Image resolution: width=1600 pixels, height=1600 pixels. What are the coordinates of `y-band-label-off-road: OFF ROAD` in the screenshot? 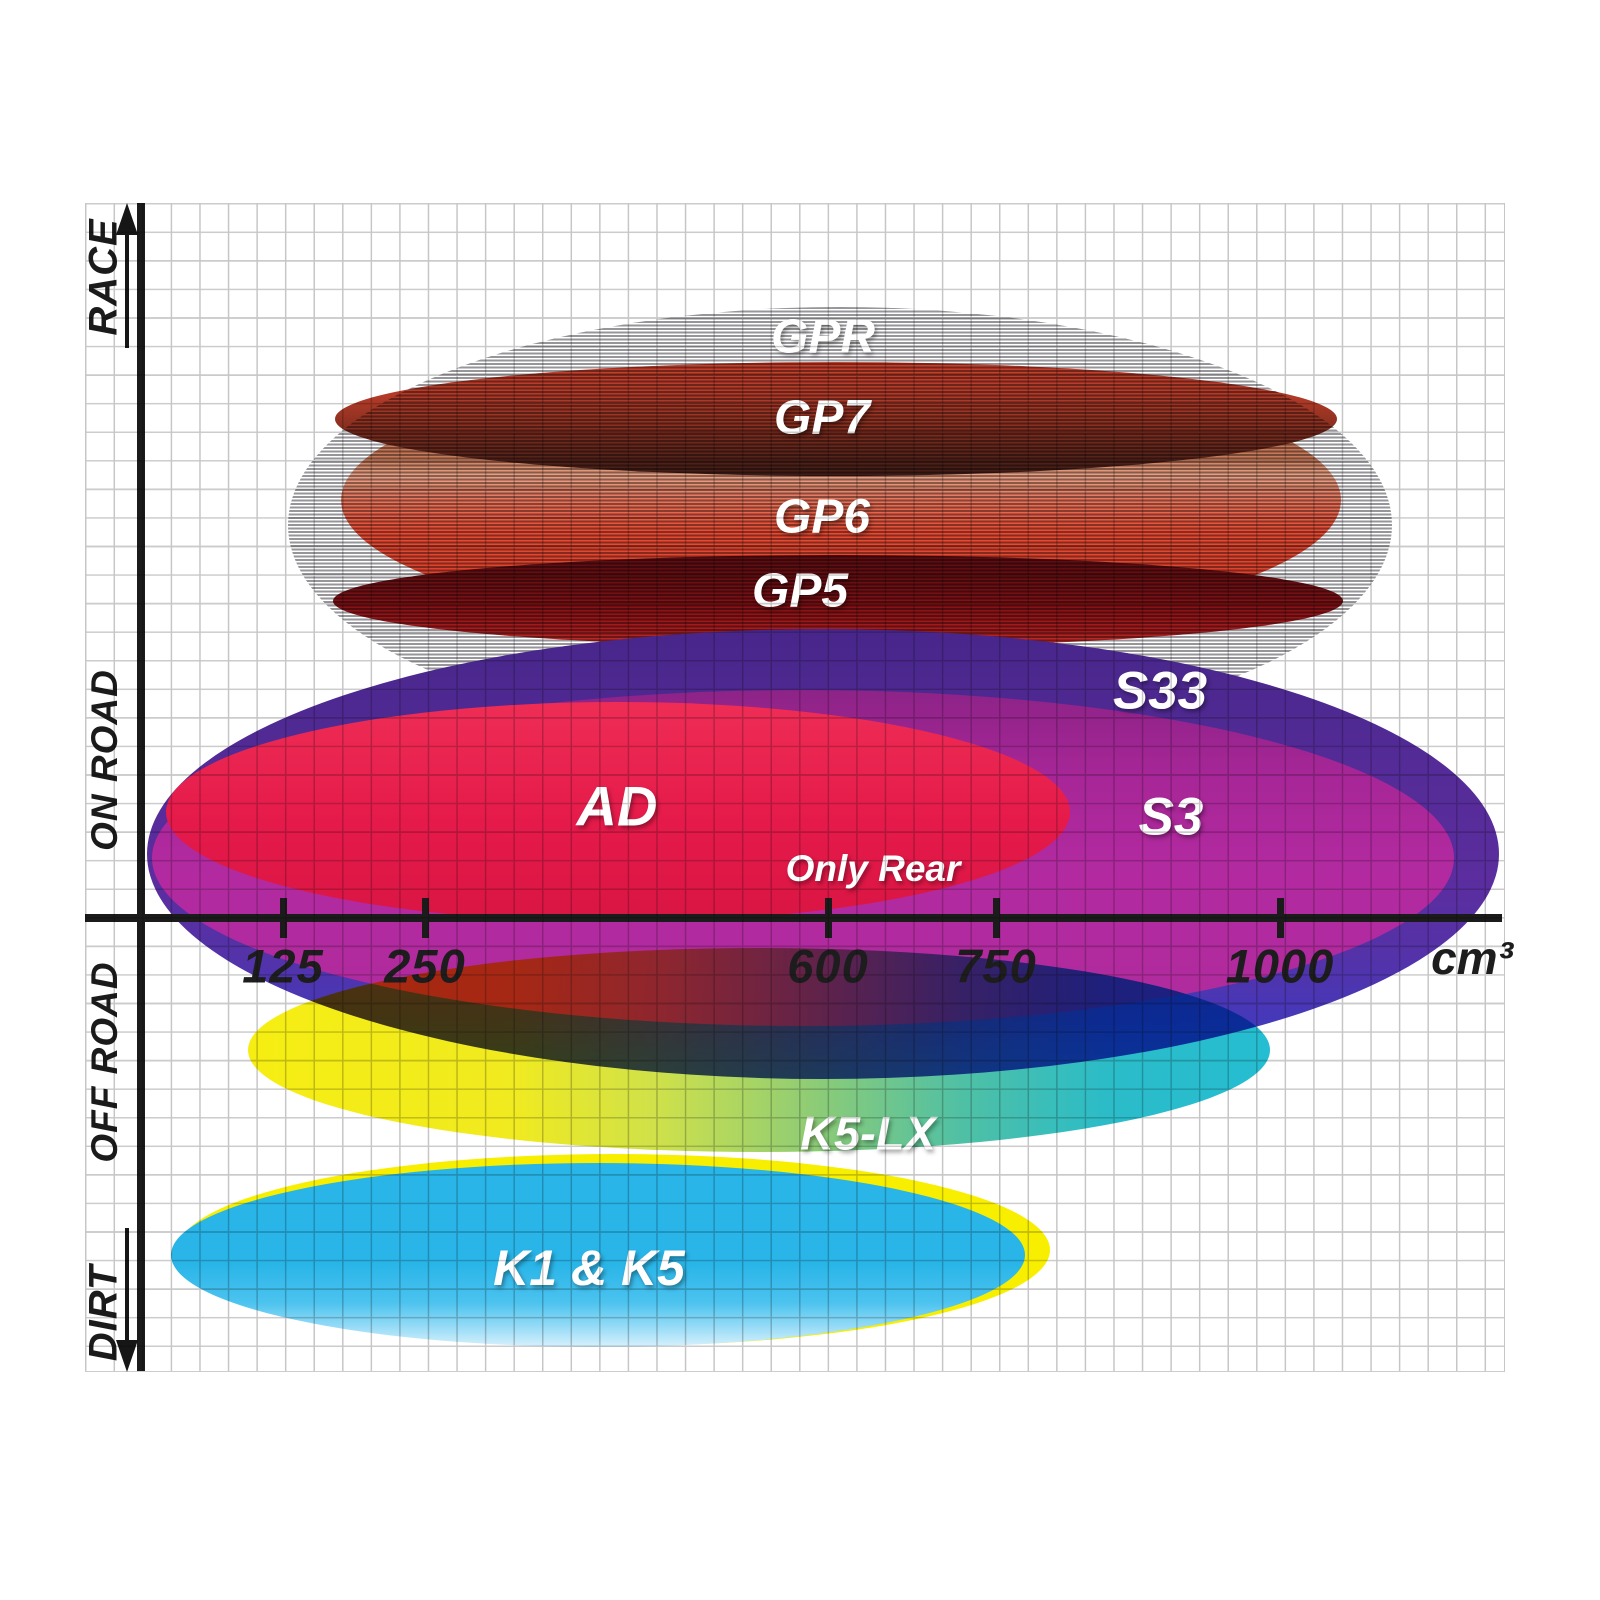 It's located at (104, 1062).